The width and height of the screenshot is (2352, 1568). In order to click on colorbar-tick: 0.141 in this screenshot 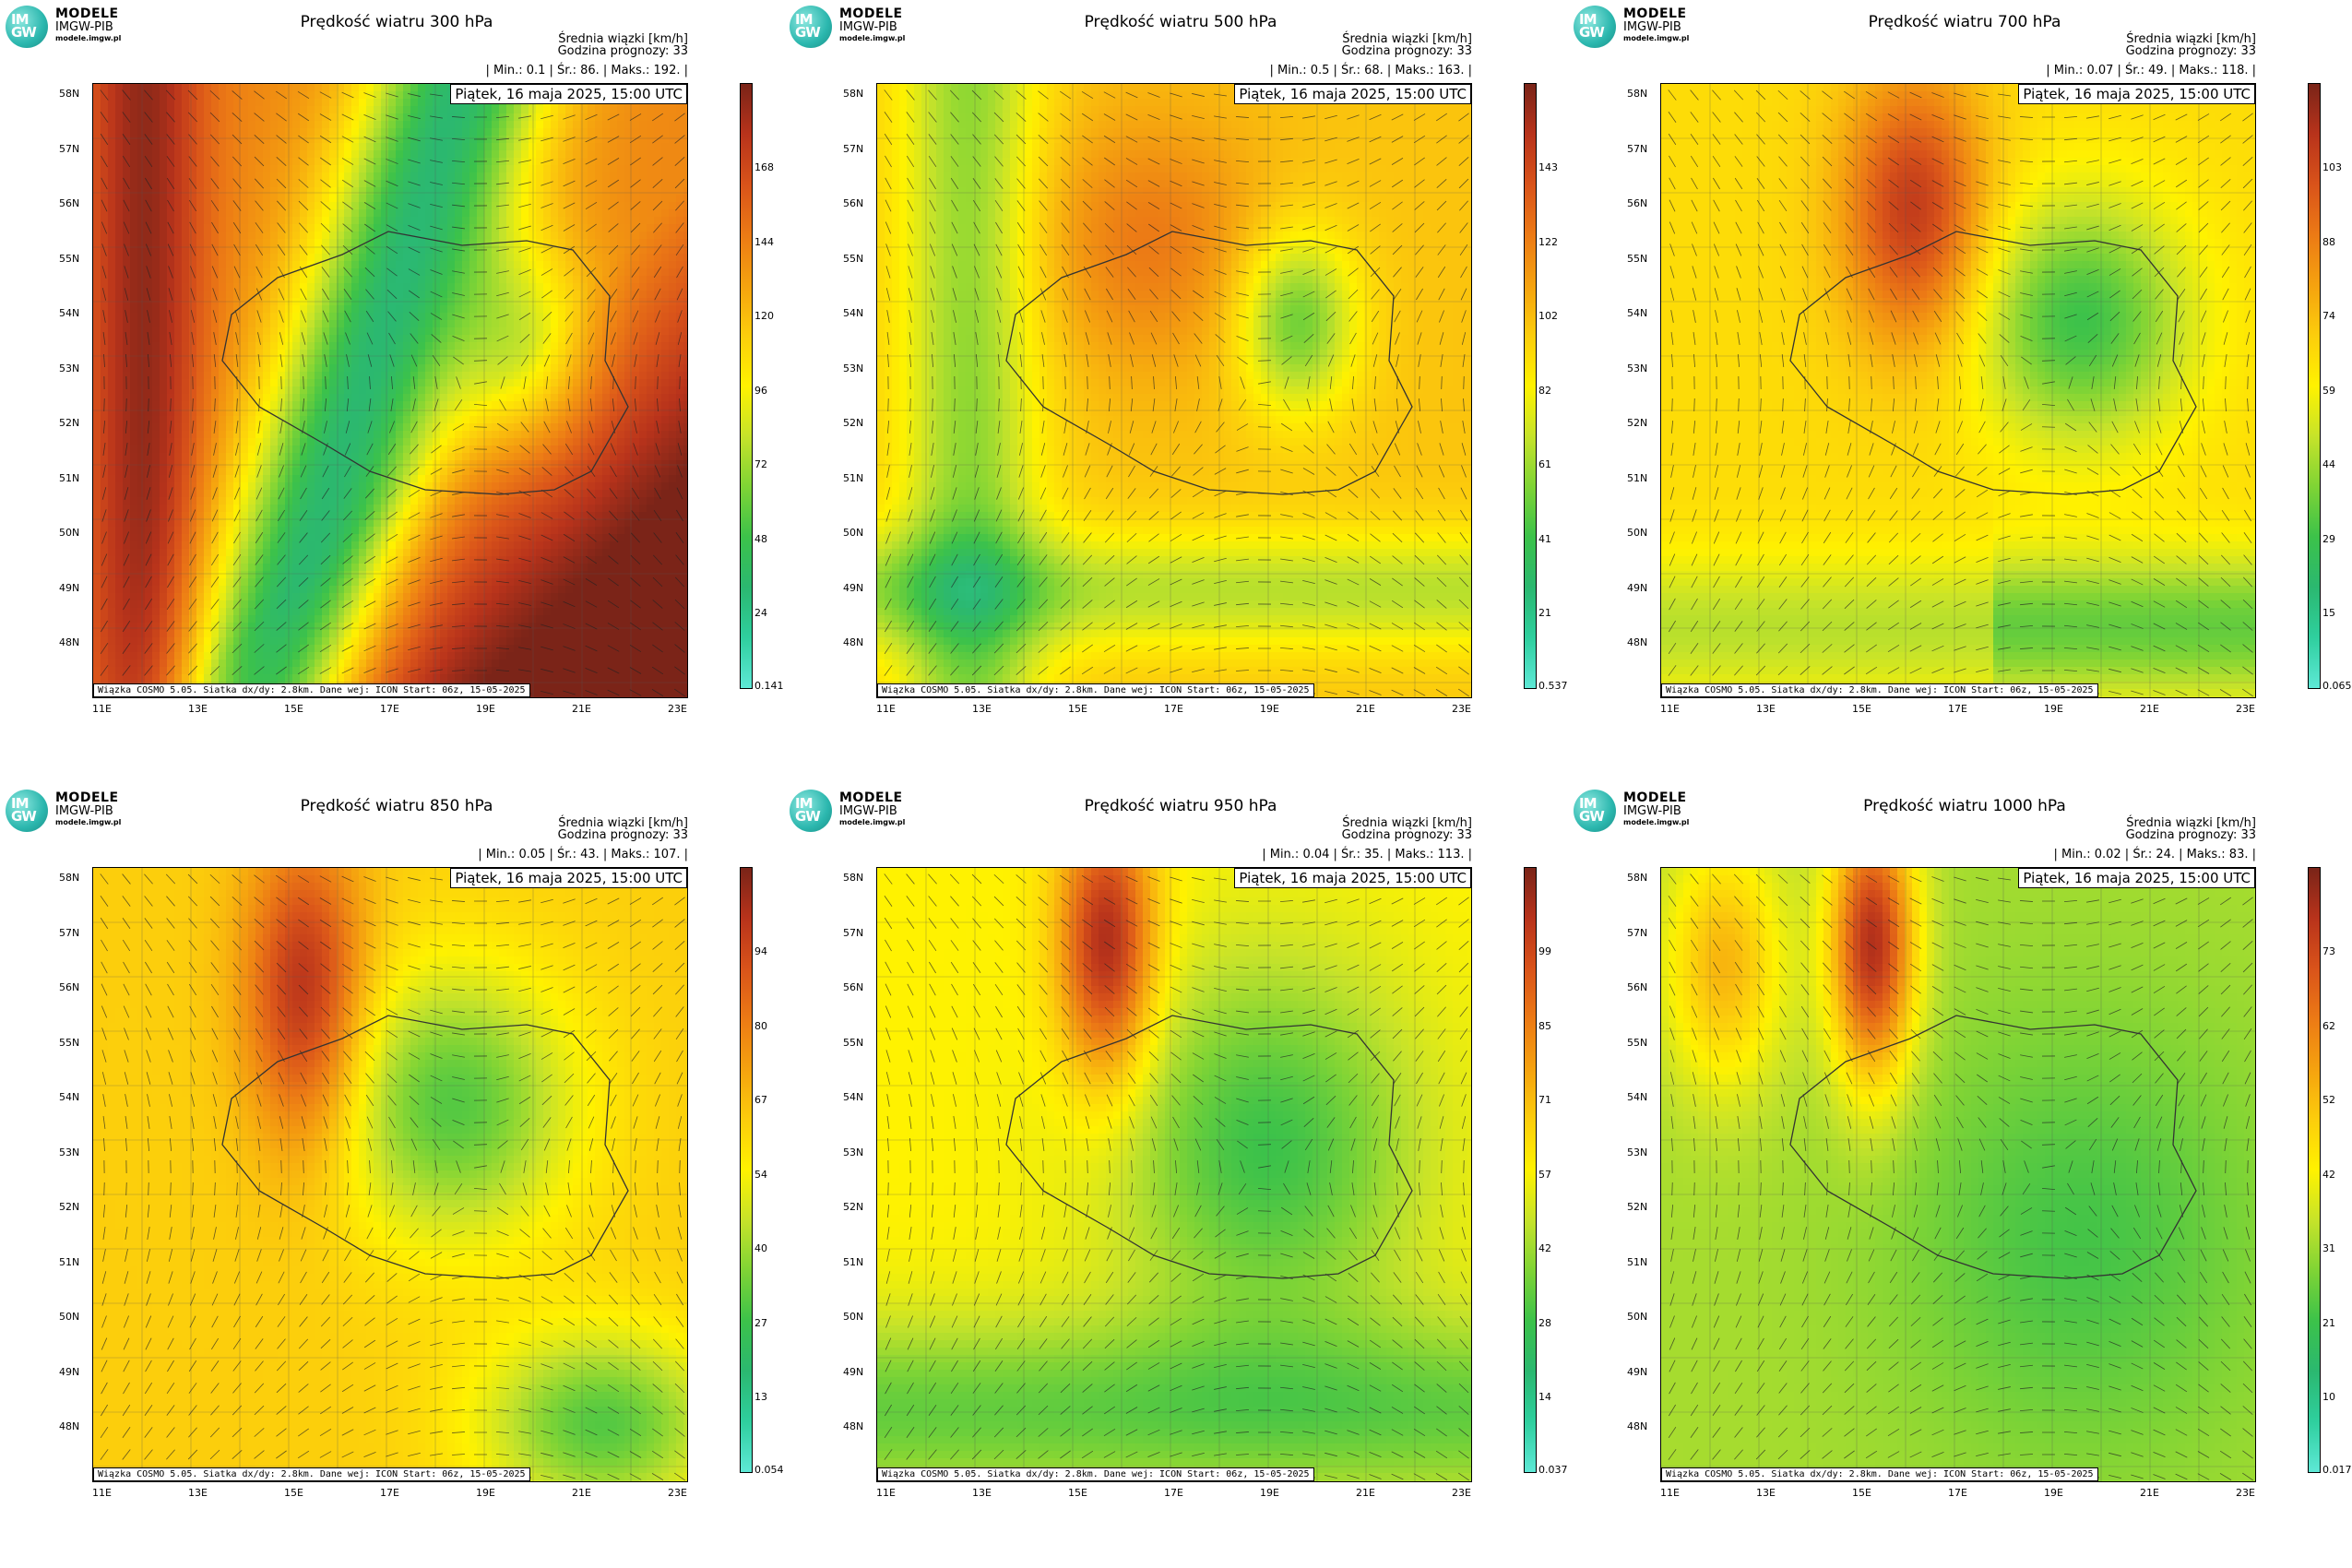, I will do `click(769, 686)`.